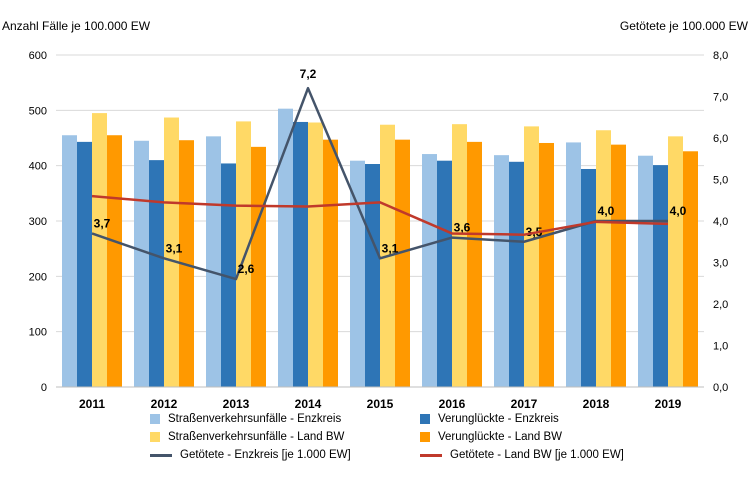  I want to click on legend-item: Getötete - Enzkreis [je 1.000 EW], so click(250, 455).